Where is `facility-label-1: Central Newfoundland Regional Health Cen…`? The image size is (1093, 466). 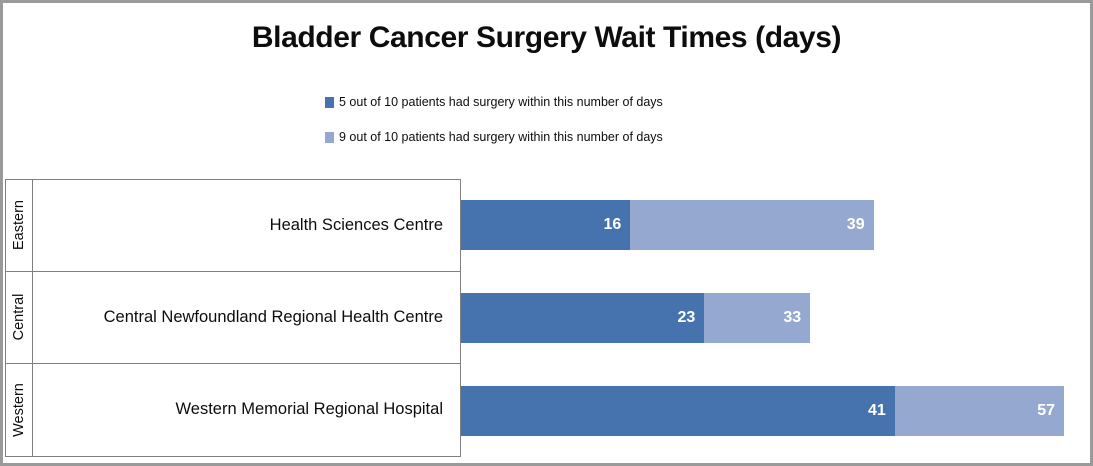 facility-label-1: Central Newfoundland Regional Health Cen… is located at coordinates (273, 316).